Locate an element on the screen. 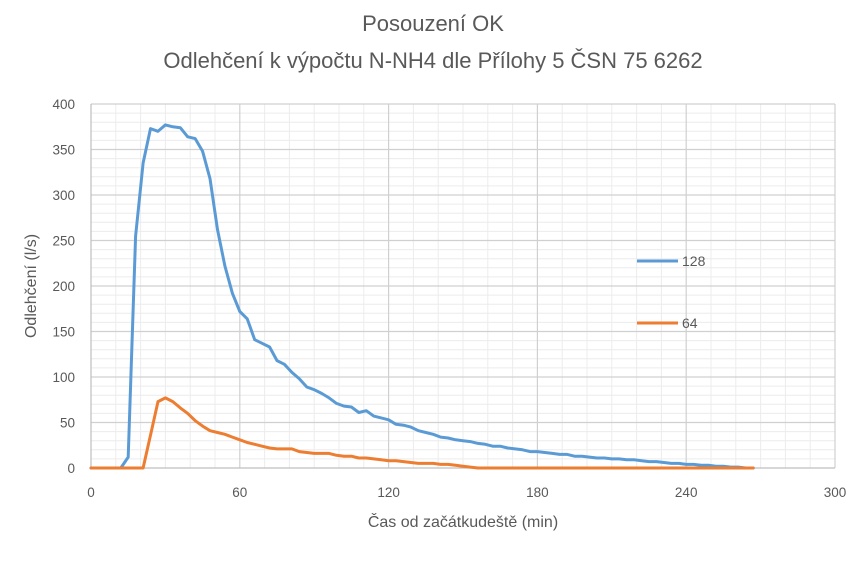 Image resolution: width=867 pixels, height=563 pixels. y-tick-label: 50 is located at coordinates (67, 423).